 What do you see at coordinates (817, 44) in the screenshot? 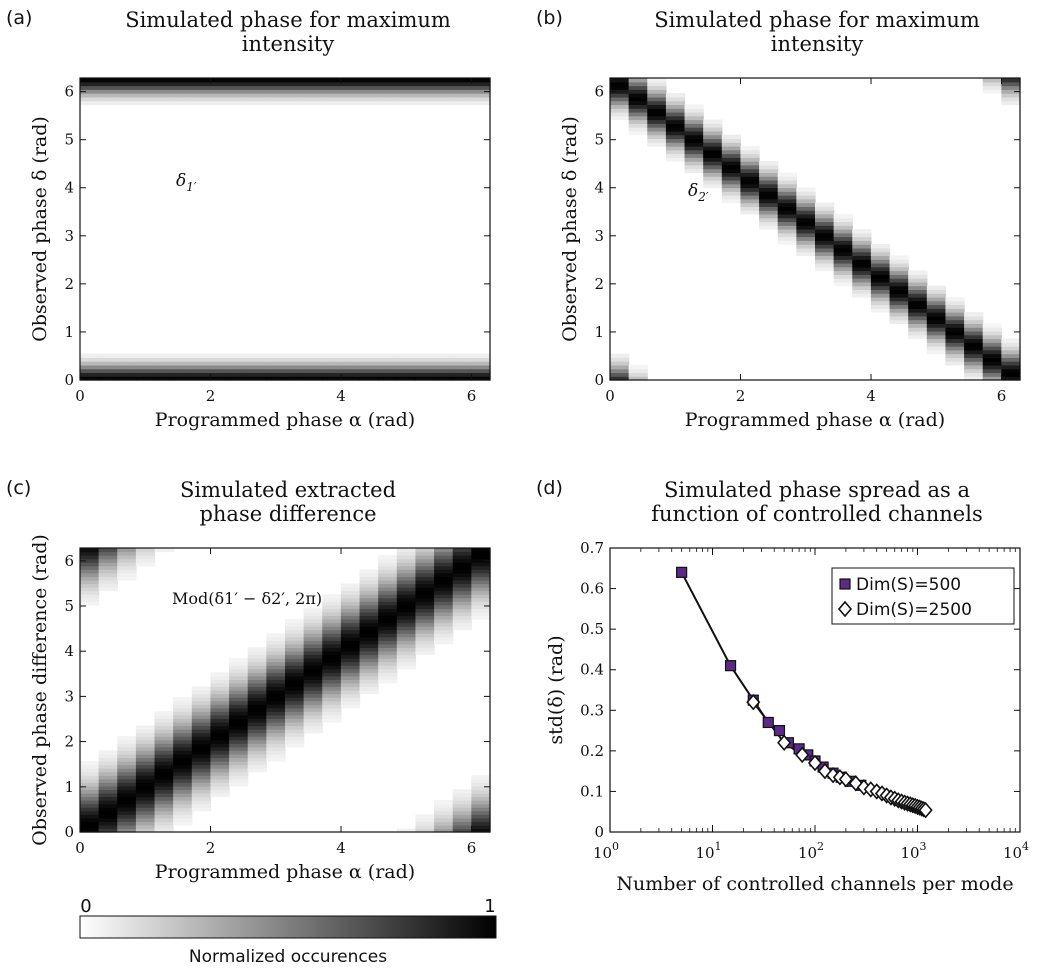
I see `chart-title-line2: intensity` at bounding box center [817, 44].